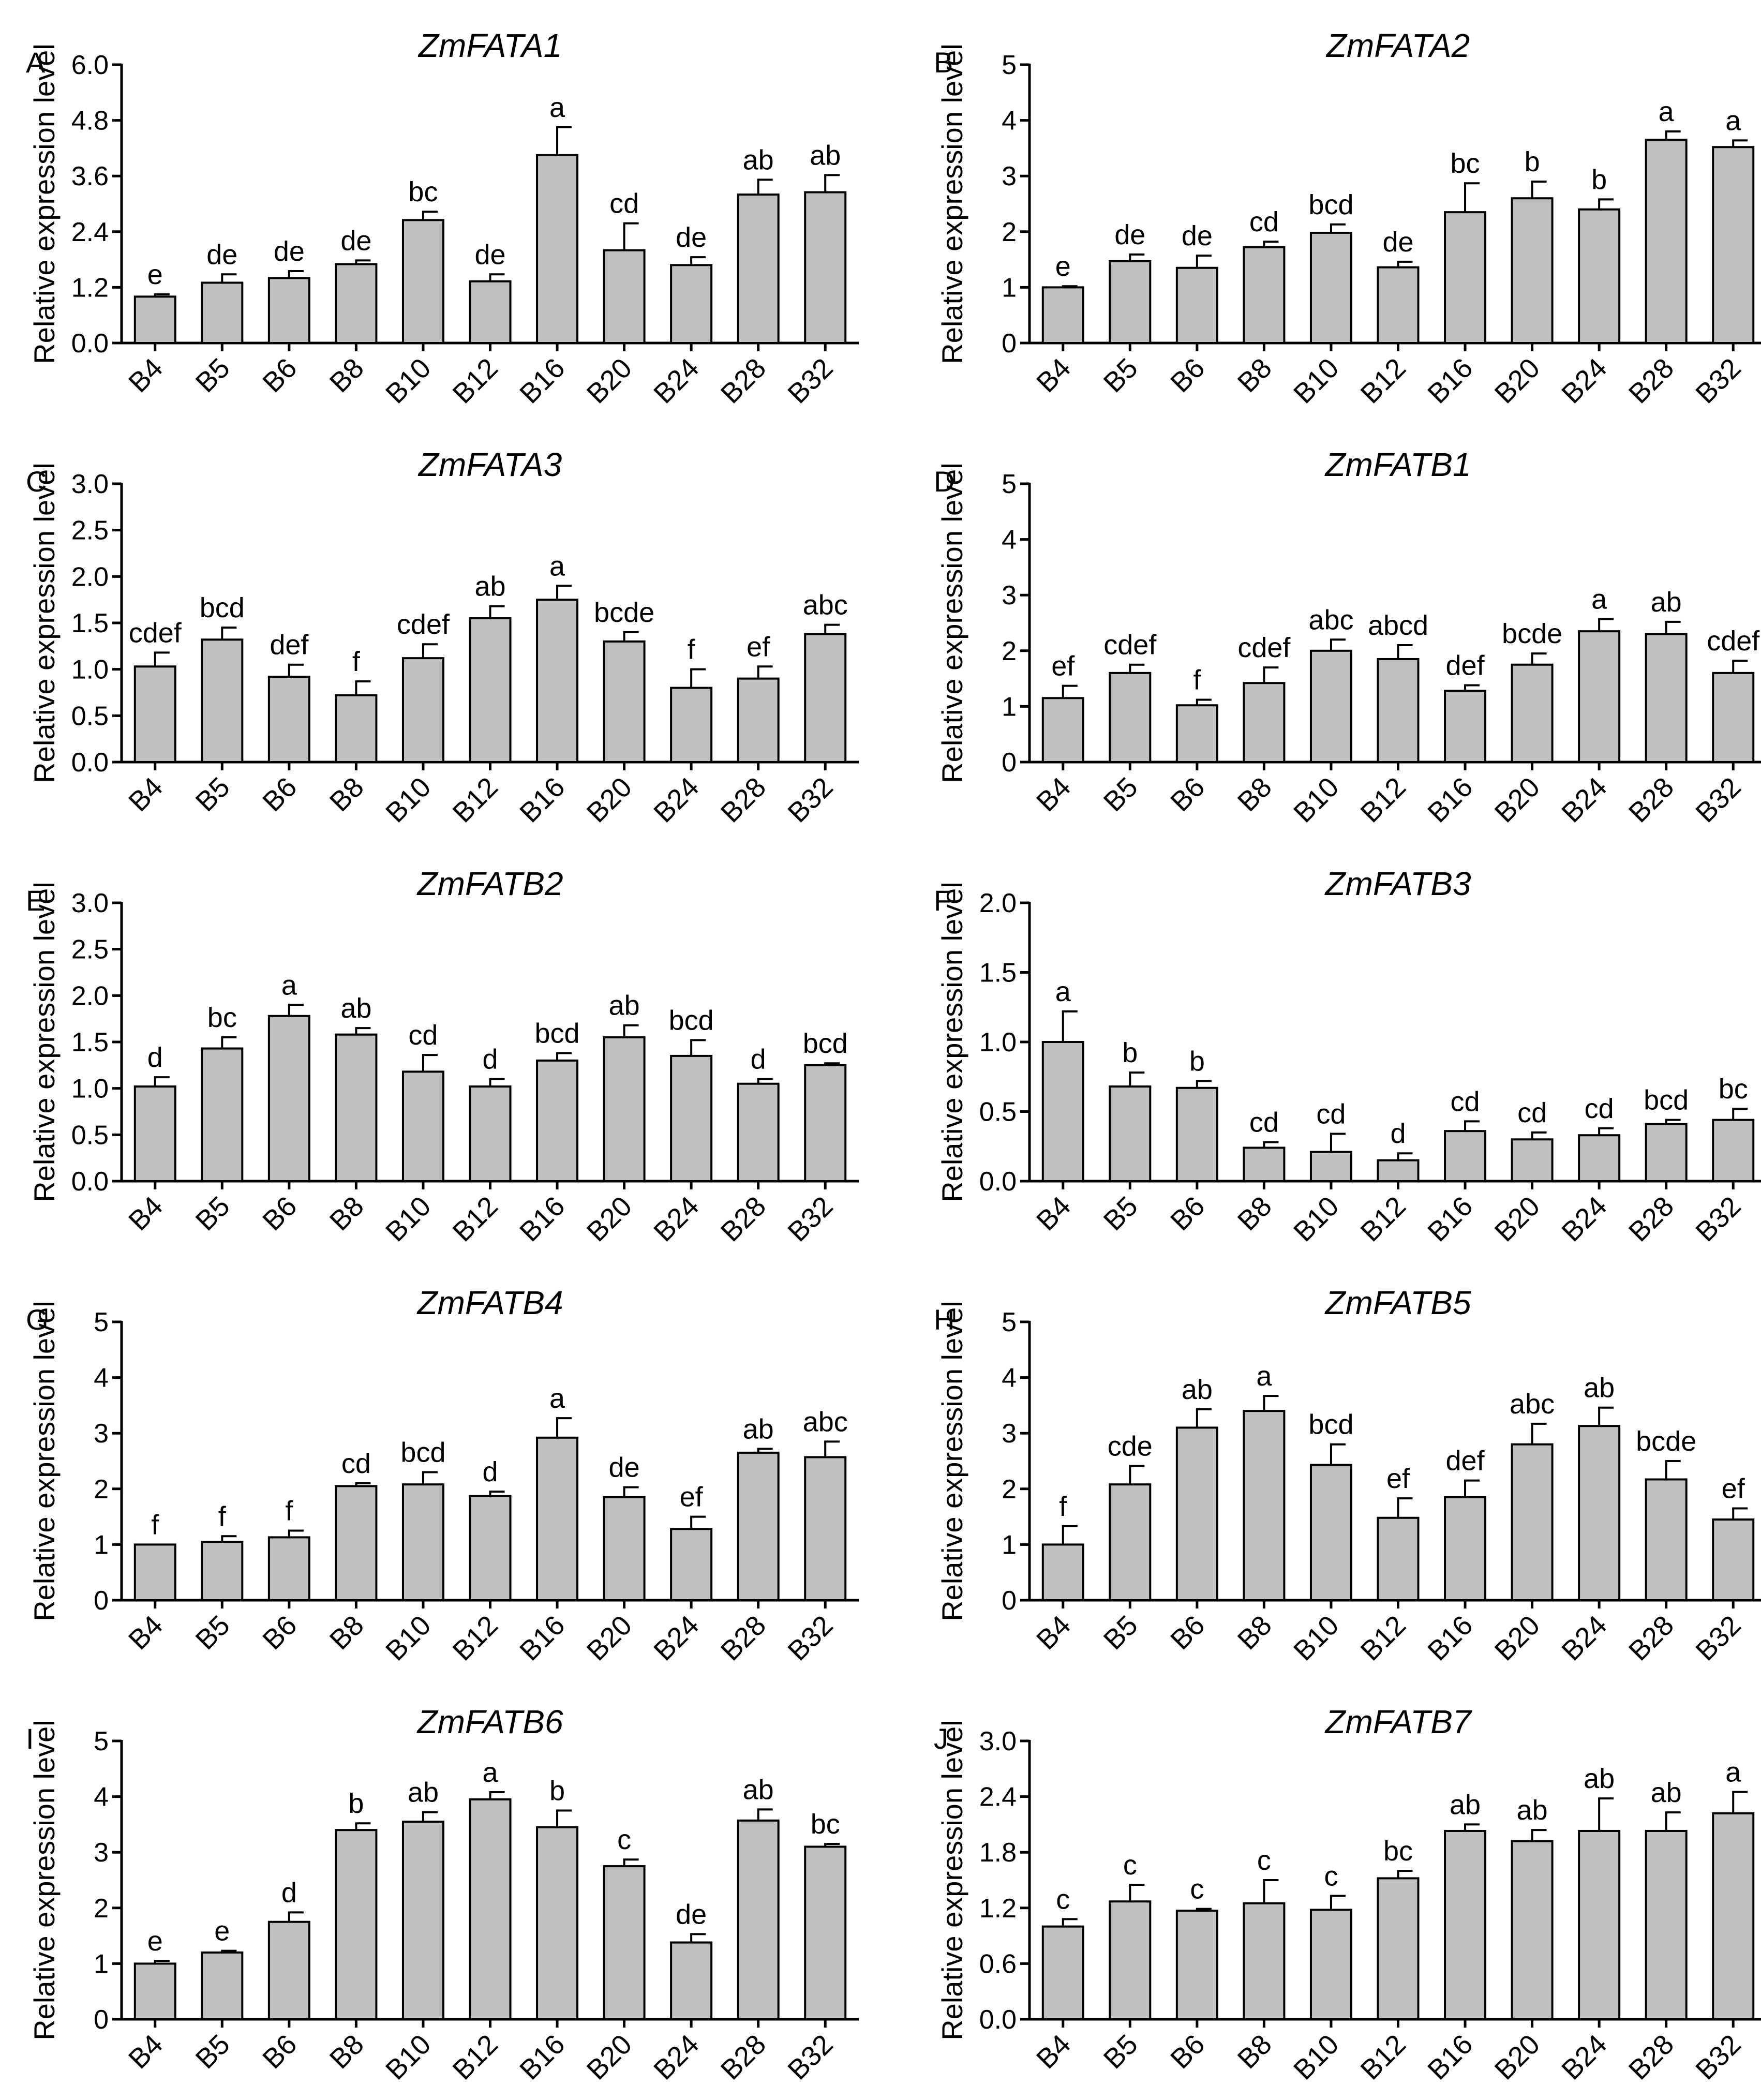 This screenshot has width=1761, height=2100. Describe the element at coordinates (90, 1182) in the screenshot. I see `y-tick-label: 0.0` at that location.